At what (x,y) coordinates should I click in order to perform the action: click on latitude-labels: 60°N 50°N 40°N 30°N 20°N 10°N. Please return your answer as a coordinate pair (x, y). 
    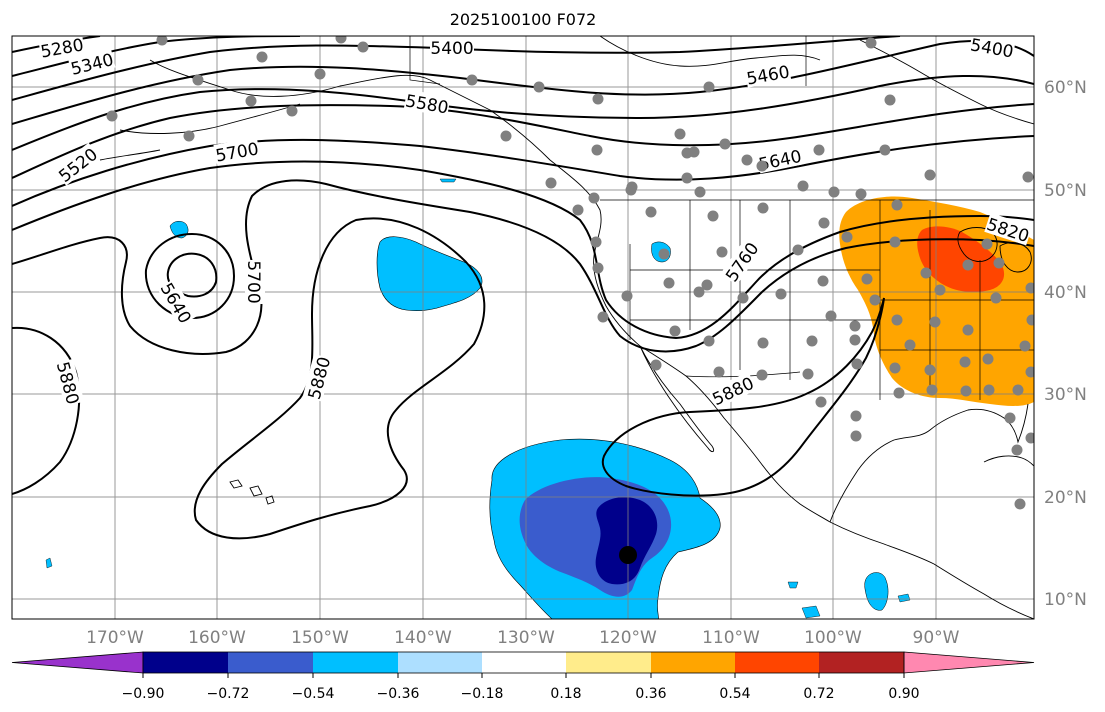
    Looking at the image, I should click on (1065, 344).